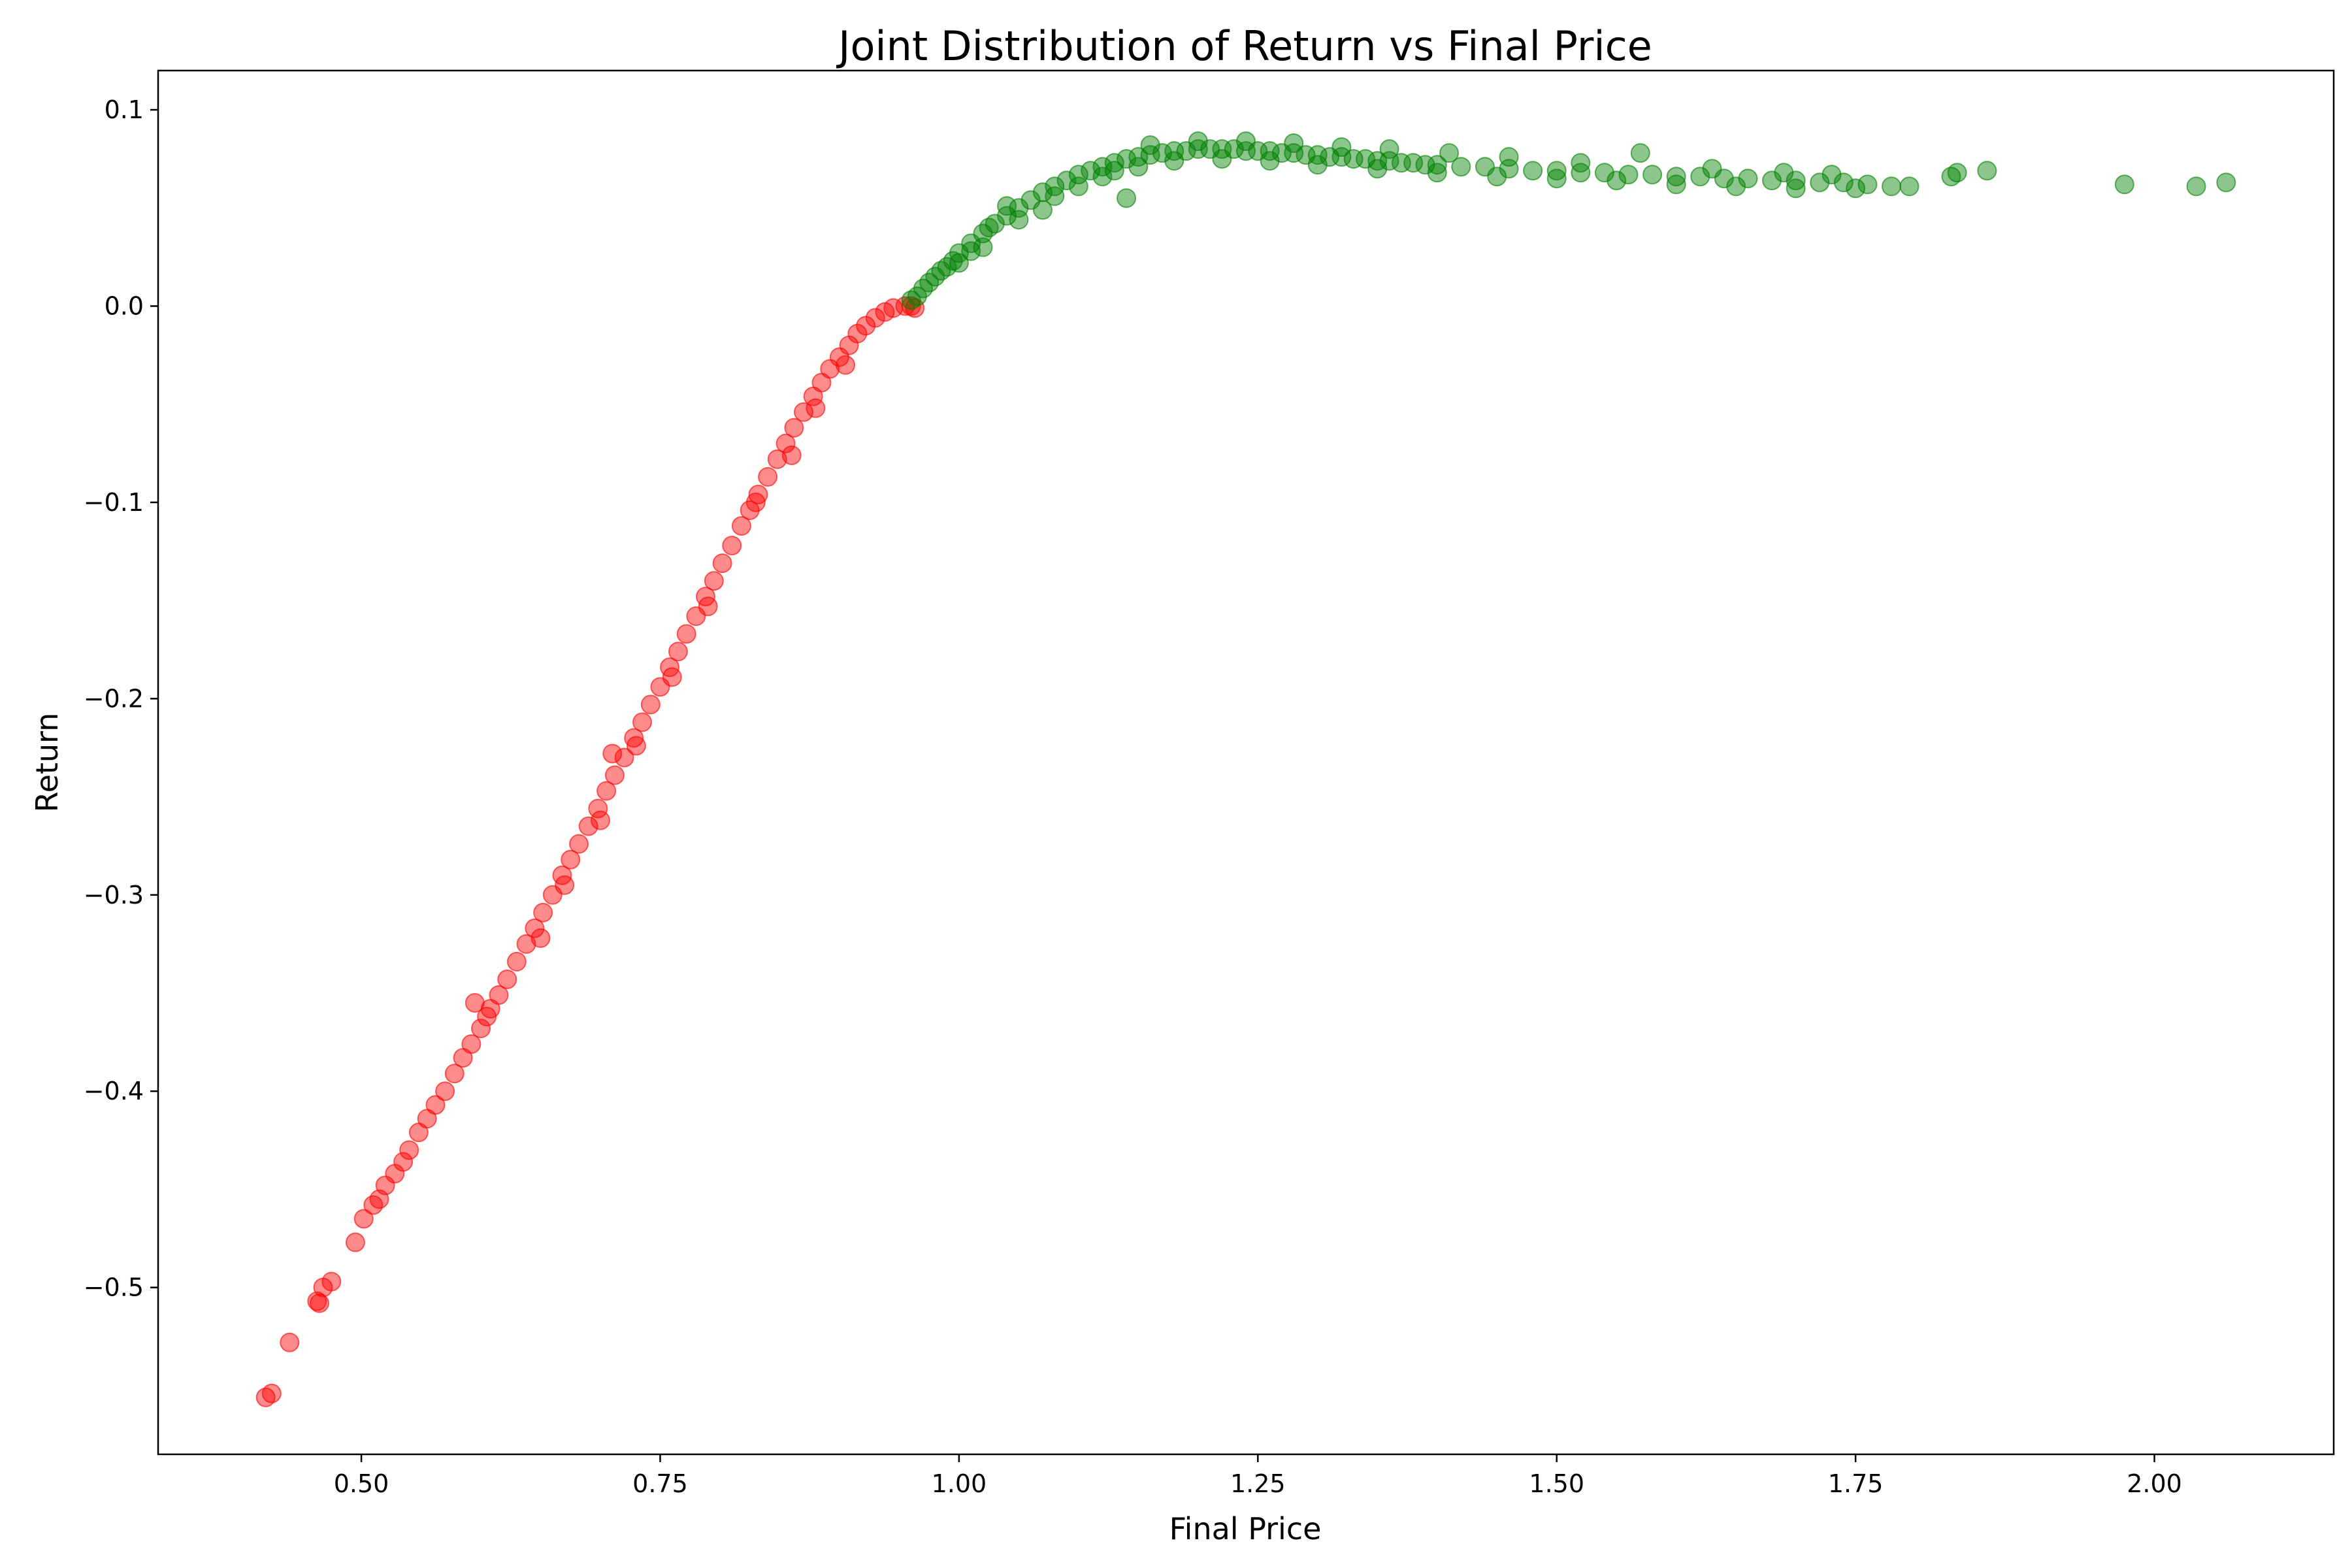 The width and height of the screenshot is (2352, 1568). Describe the element at coordinates (114, 895) in the screenshot. I see `y-tick-label: −0.3` at that location.